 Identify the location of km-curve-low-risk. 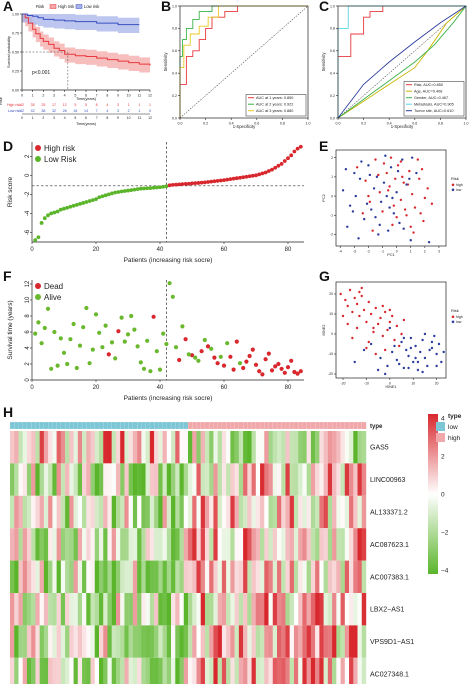
(81, 19).